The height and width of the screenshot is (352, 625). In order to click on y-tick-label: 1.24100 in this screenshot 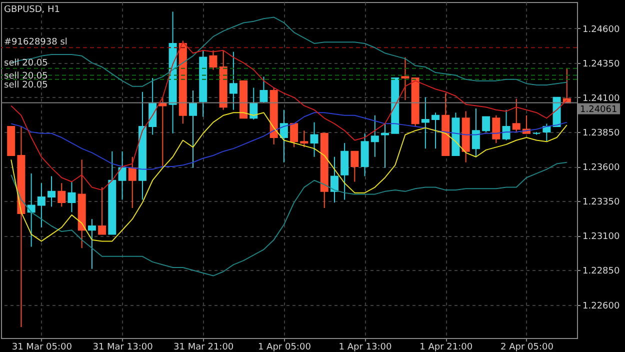, I will do `click(601, 99)`.